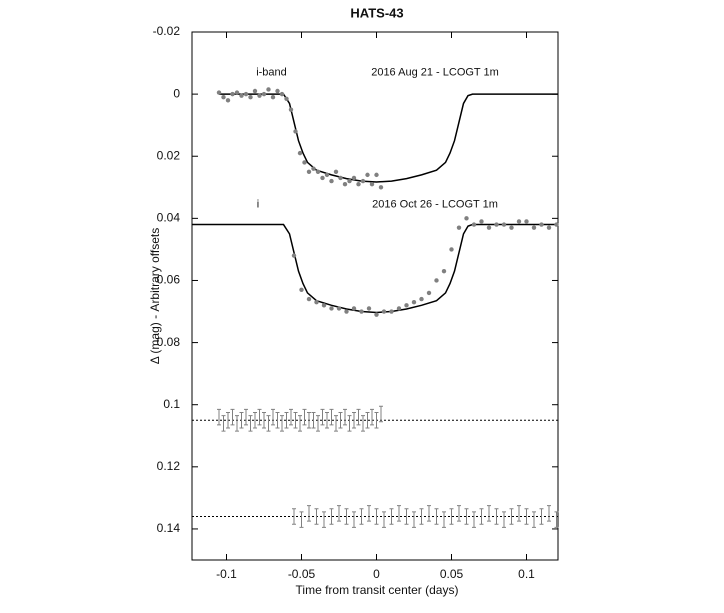 Image resolution: width=724 pixels, height=613 pixels. Describe the element at coordinates (377, 590) in the screenshot. I see `x-axis-label: Time from transit center (days)` at that location.